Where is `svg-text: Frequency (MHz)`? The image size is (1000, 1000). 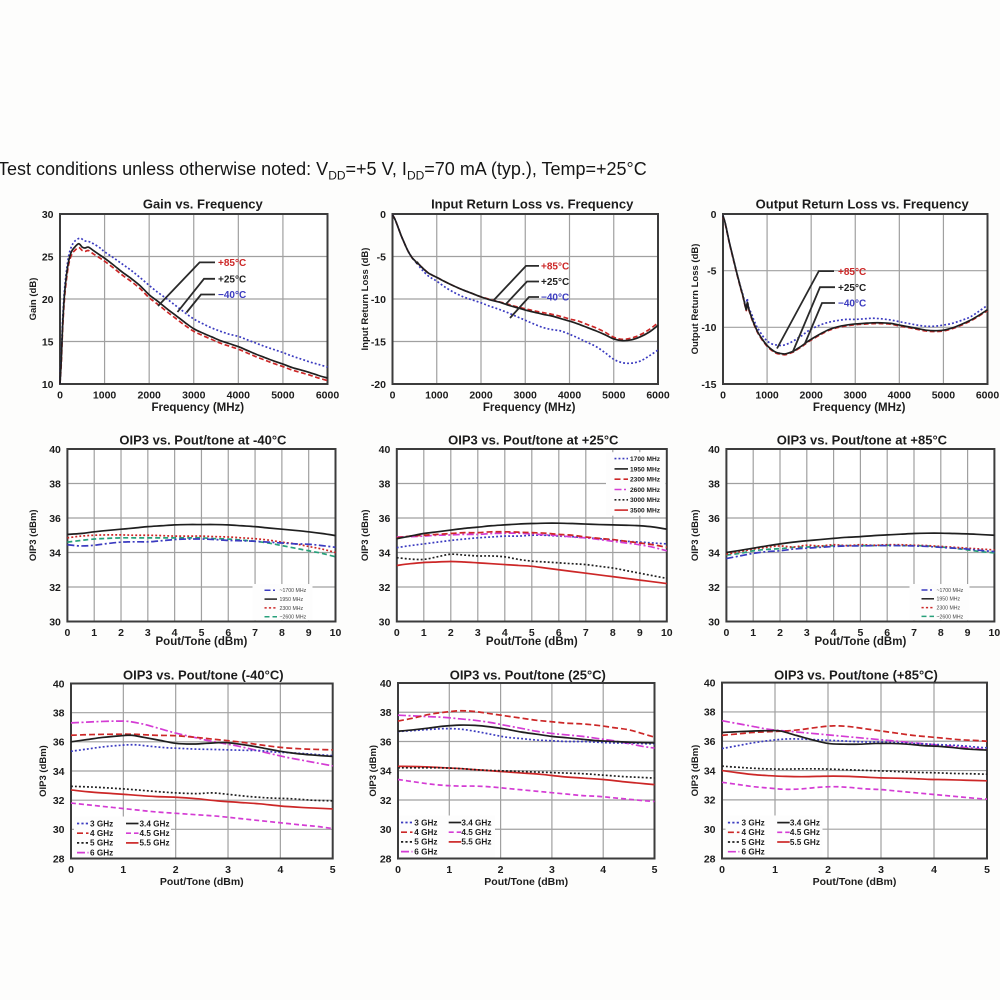
svg-text: Frequency (MHz) is located at coordinates (529, 408).